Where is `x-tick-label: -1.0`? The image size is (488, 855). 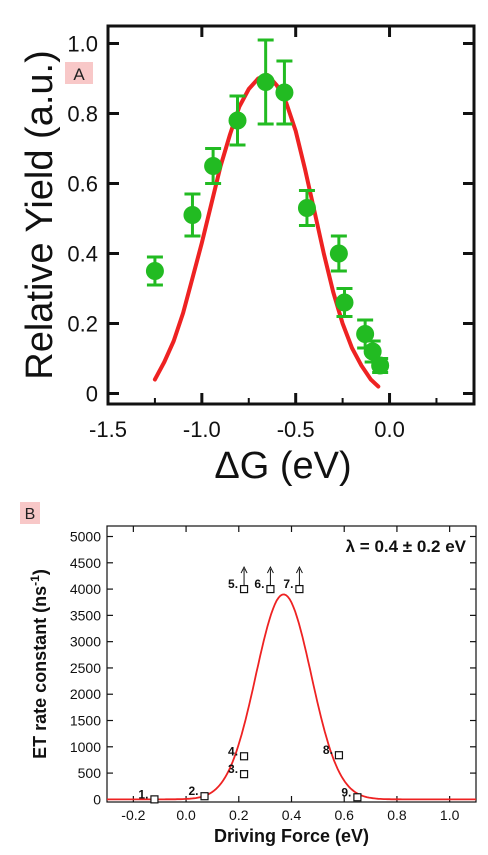 x-tick-label: -1.0 is located at coordinates (202, 429).